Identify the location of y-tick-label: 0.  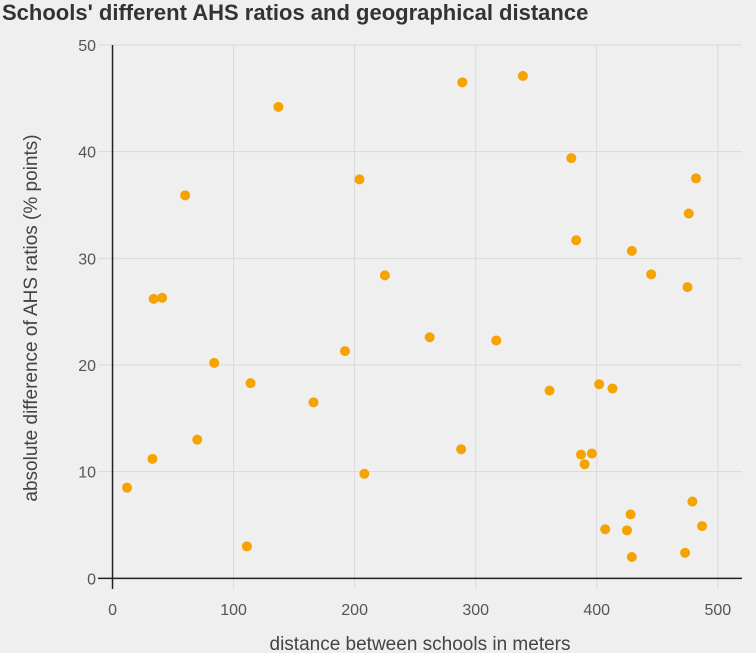
(91, 579).